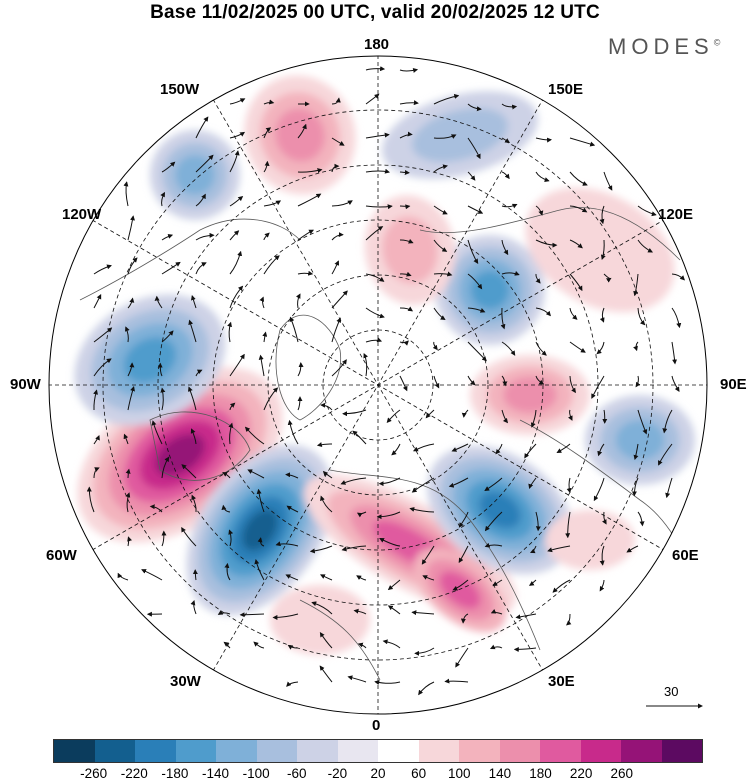  Describe the element at coordinates (664, 46) in the screenshot. I see `modes-logo: MODES©` at that location.